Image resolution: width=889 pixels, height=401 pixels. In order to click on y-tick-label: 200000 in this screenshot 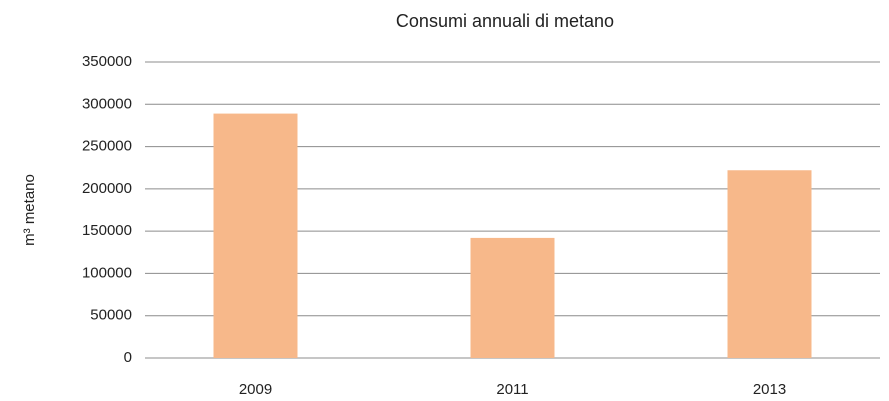, I will do `click(107, 188)`.